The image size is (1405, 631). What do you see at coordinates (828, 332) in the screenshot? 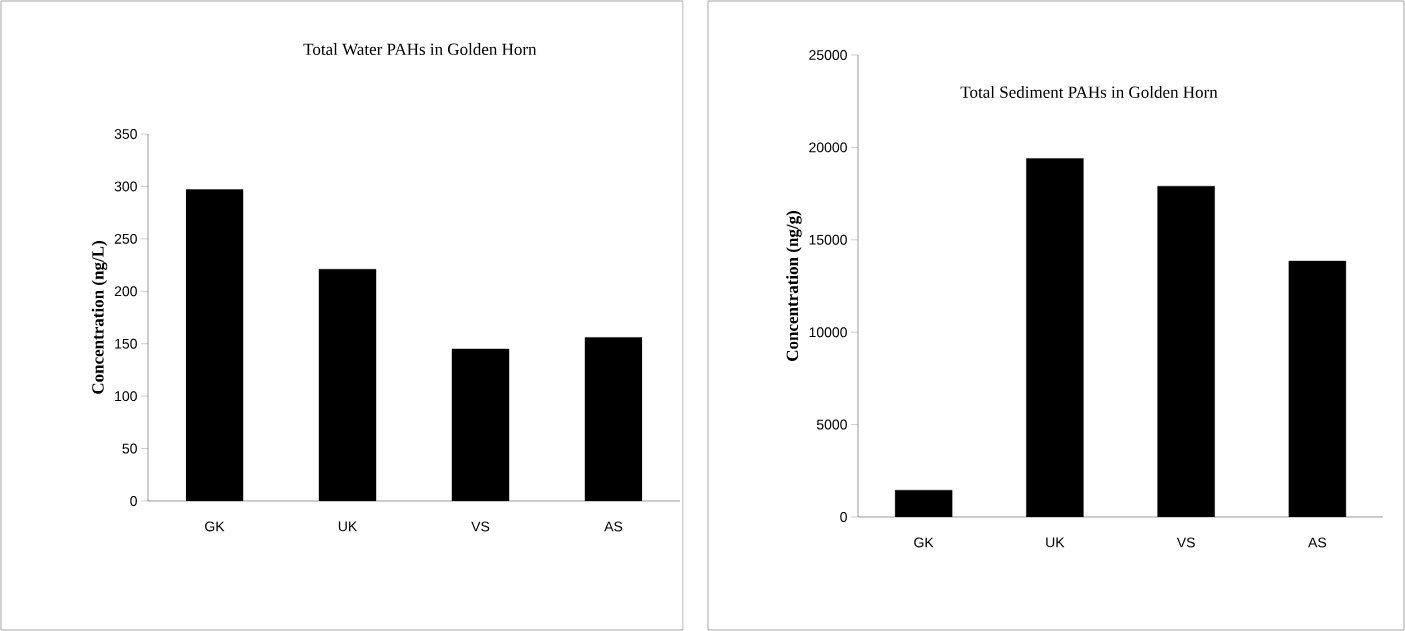
I see `y-tick-label: 10000` at bounding box center [828, 332].